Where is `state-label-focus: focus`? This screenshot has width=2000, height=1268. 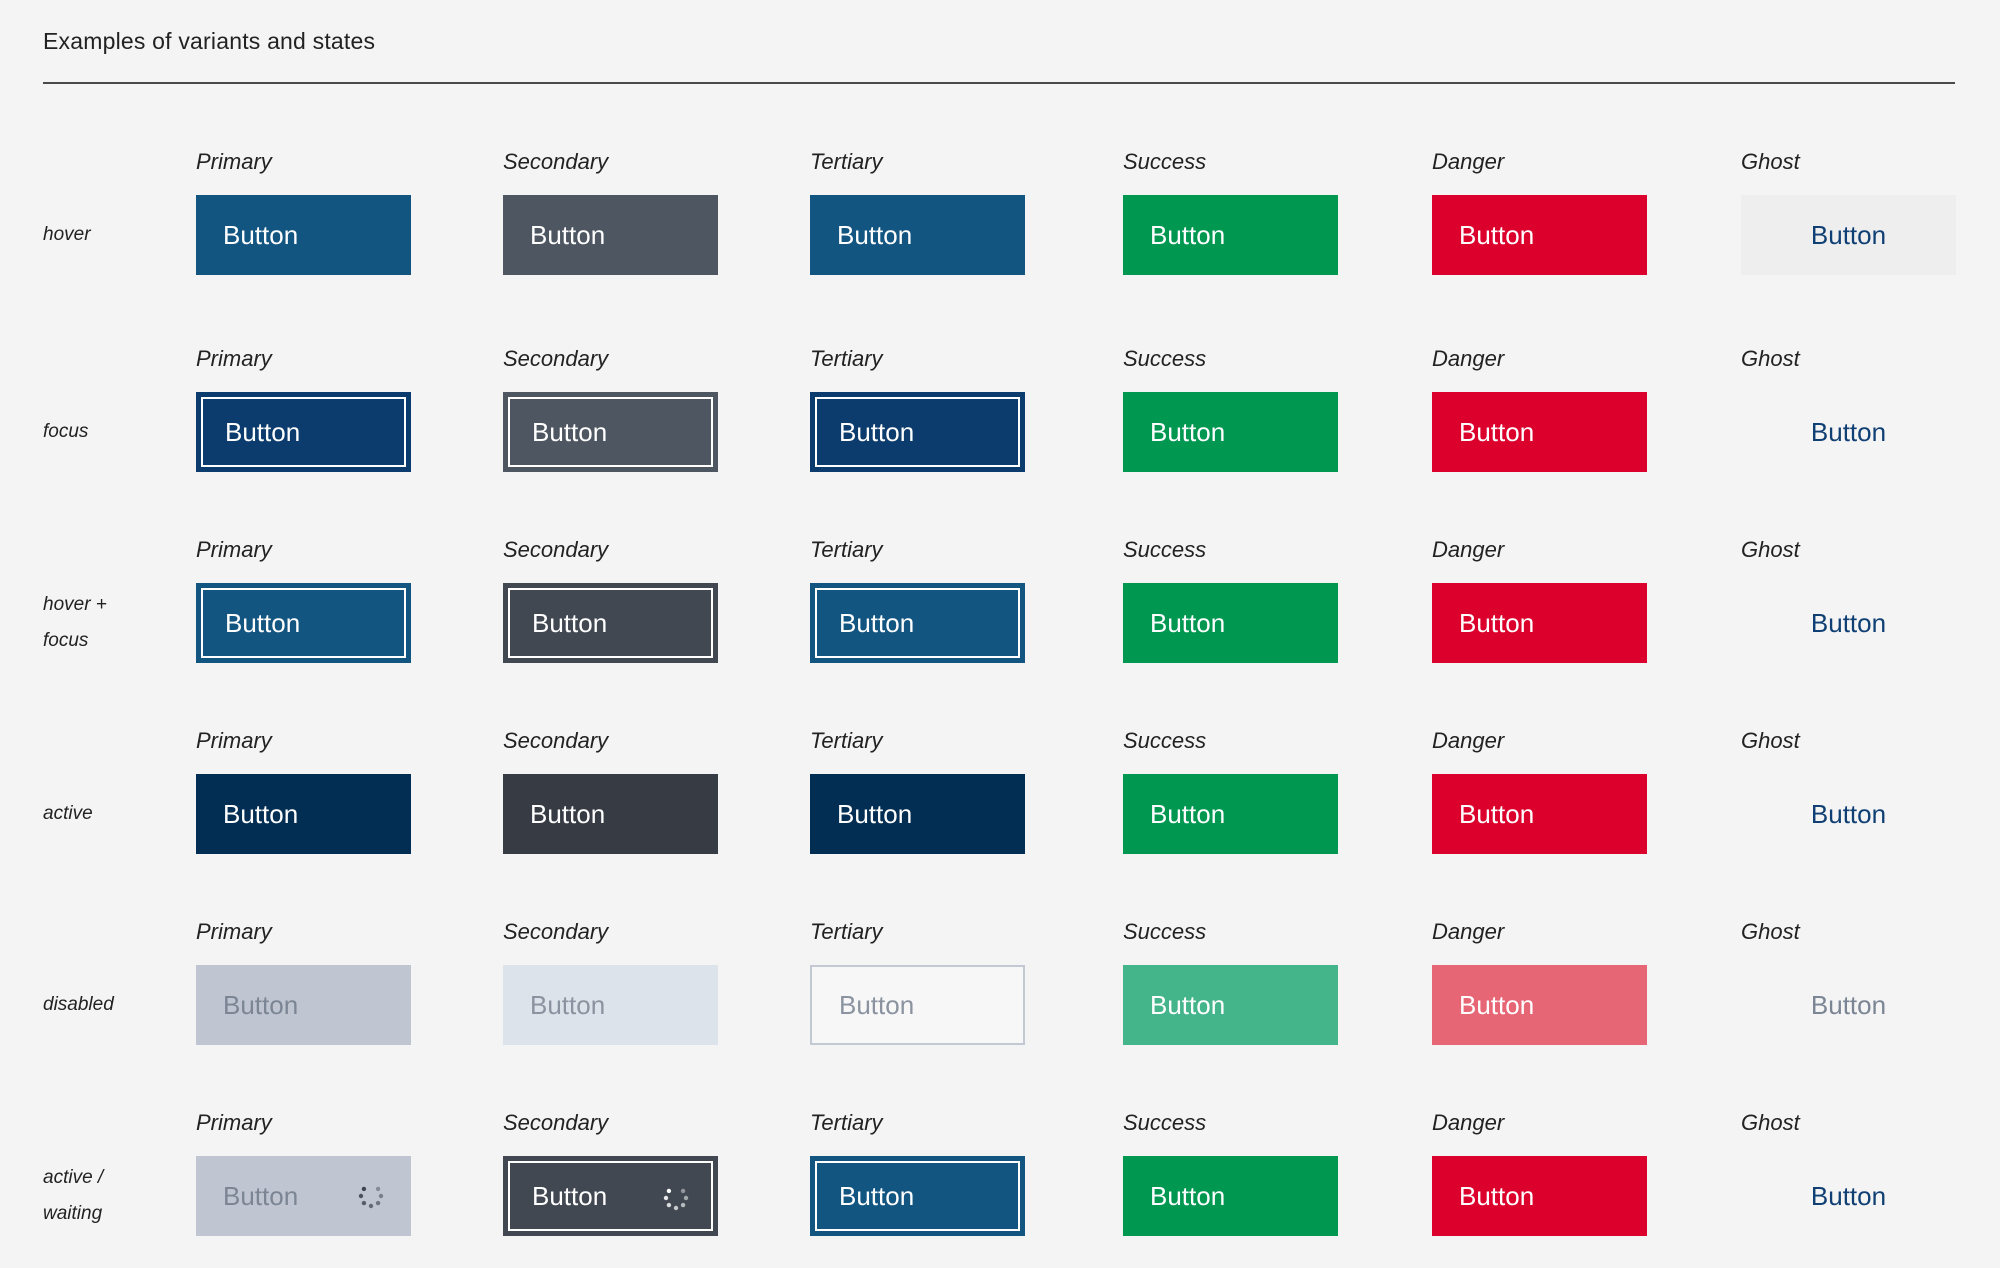 state-label-focus: focus is located at coordinates (103, 432).